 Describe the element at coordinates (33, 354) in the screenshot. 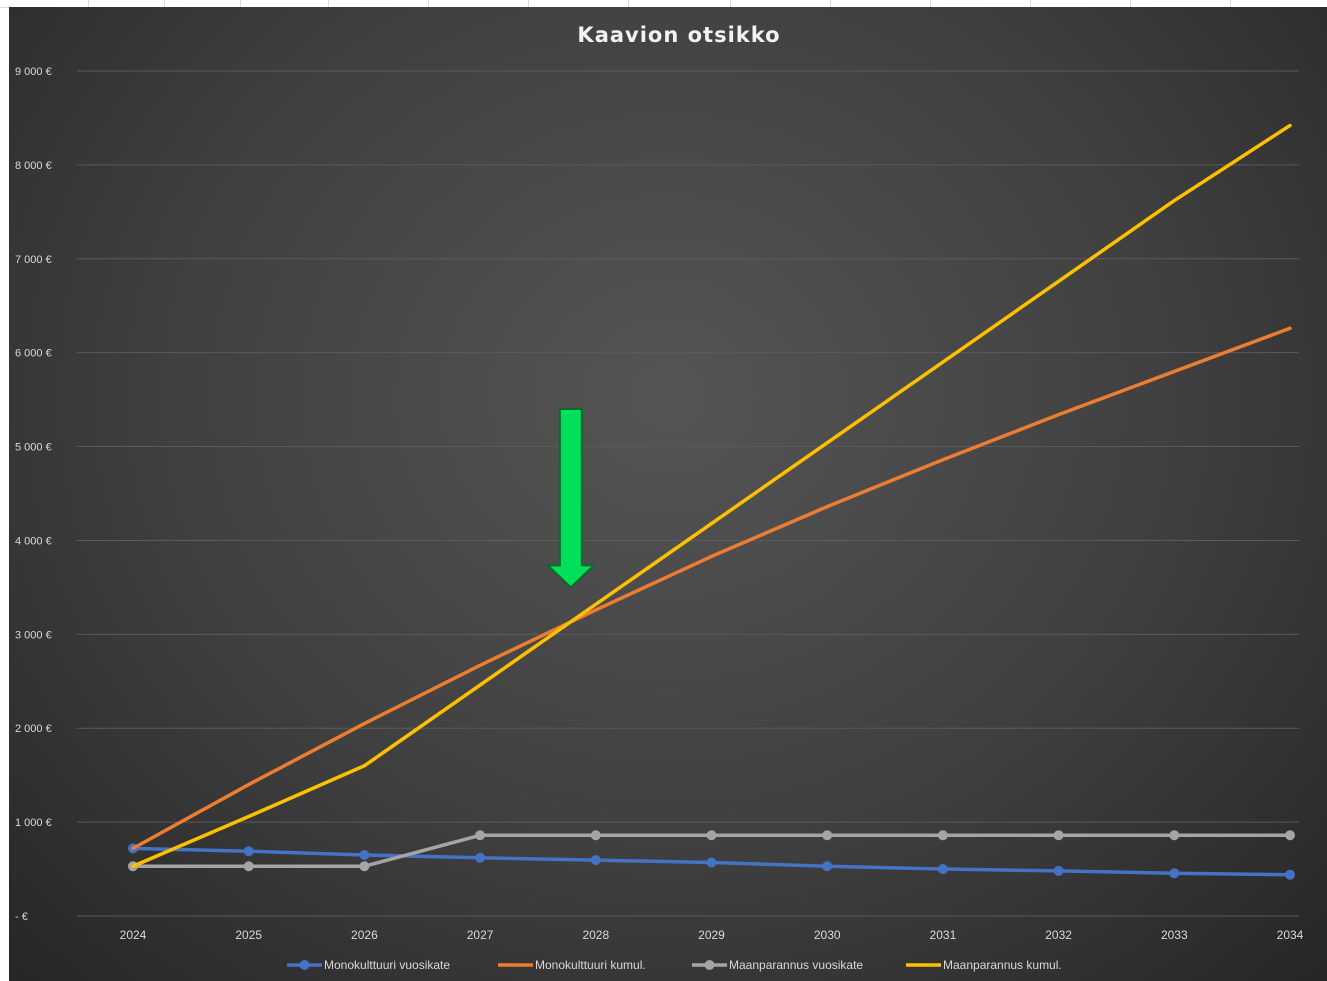

I see `y-tick-label: 6 000 €` at that location.